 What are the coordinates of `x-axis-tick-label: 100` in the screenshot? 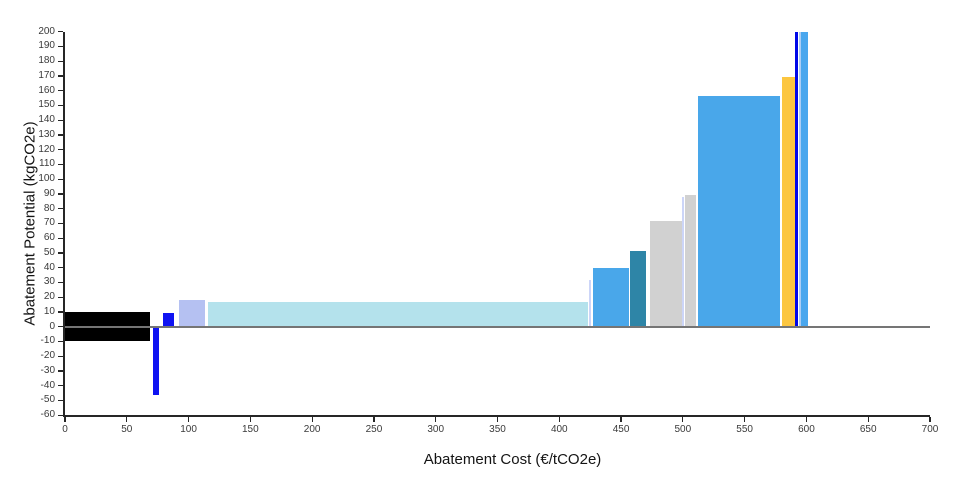 It's located at (188, 430).